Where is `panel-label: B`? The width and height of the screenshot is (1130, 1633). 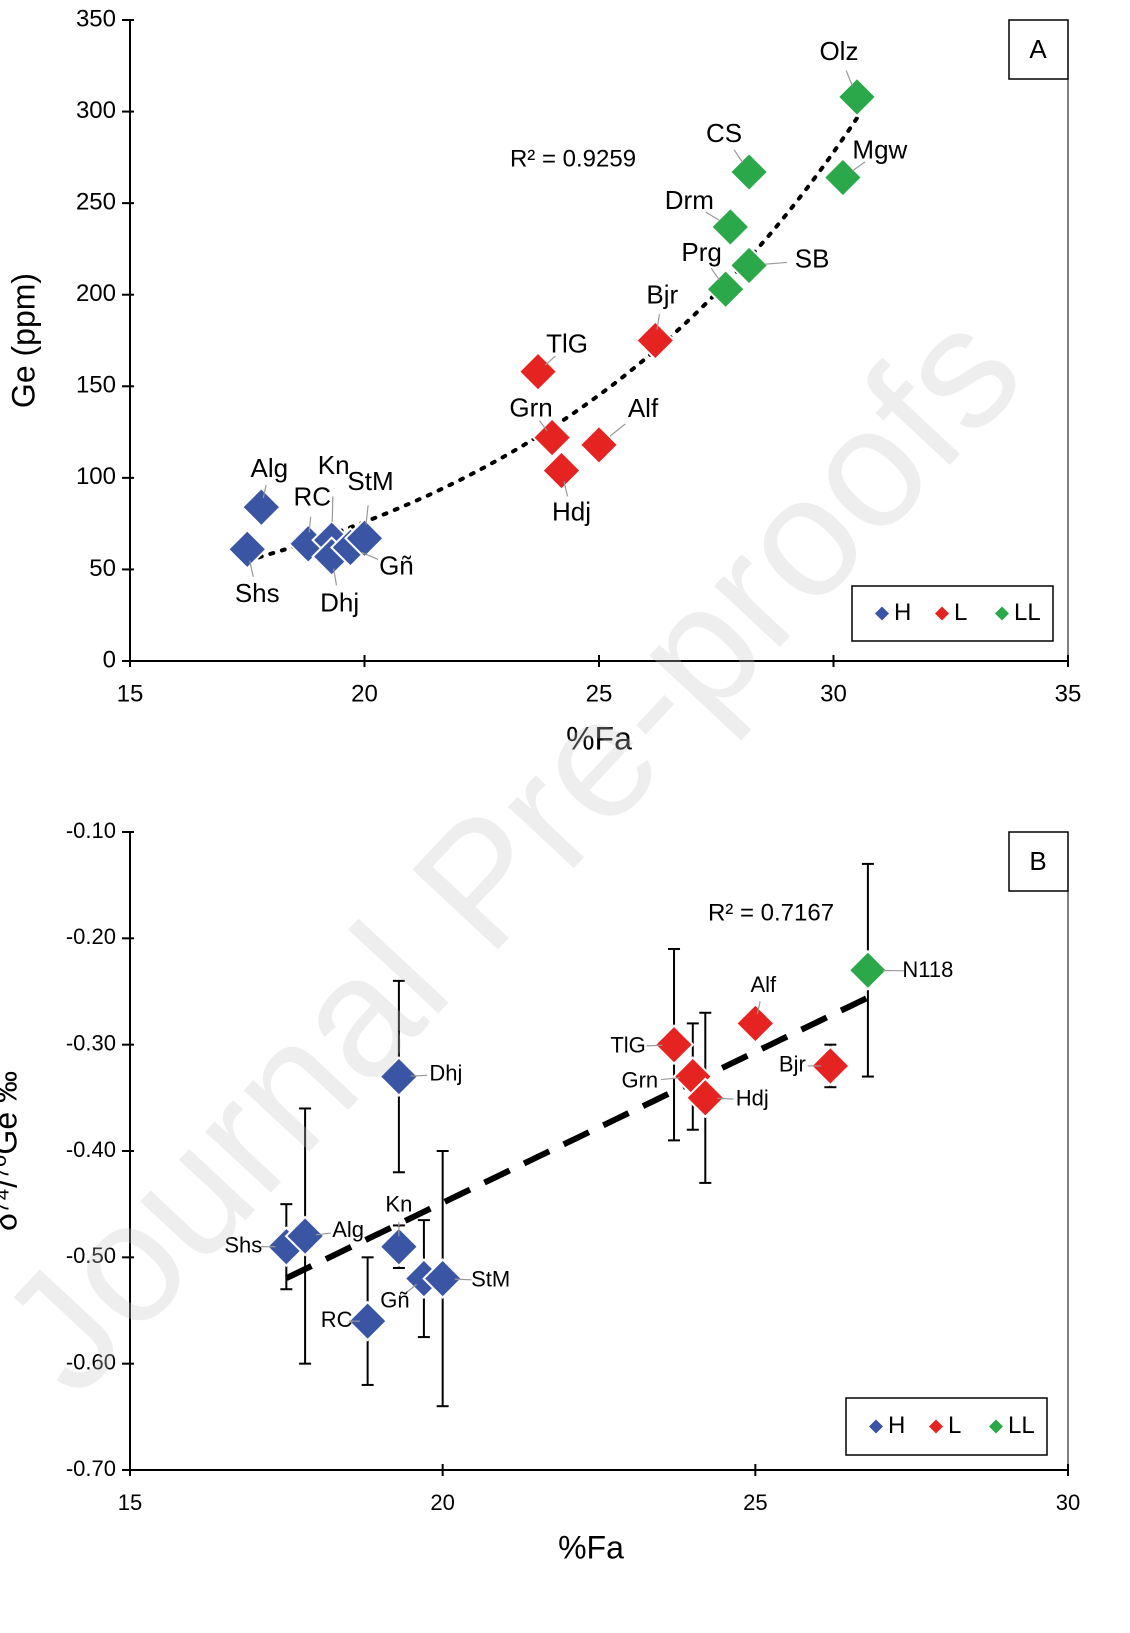 panel-label: B is located at coordinates (1037, 861).